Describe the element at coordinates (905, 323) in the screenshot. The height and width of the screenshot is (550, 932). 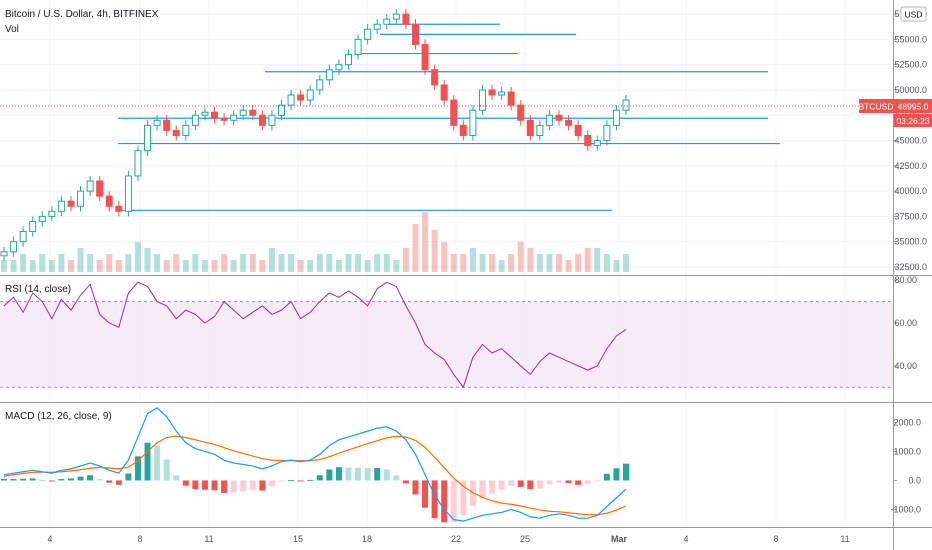
I see `rsi-axis: 80.00 60.00 40.00` at that location.